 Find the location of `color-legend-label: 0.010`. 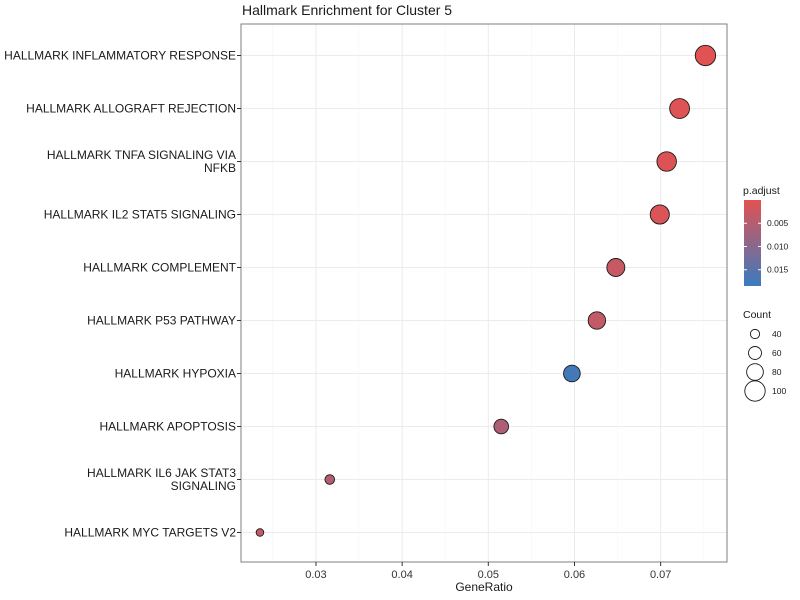

color-legend-label: 0.010 is located at coordinates (778, 246).